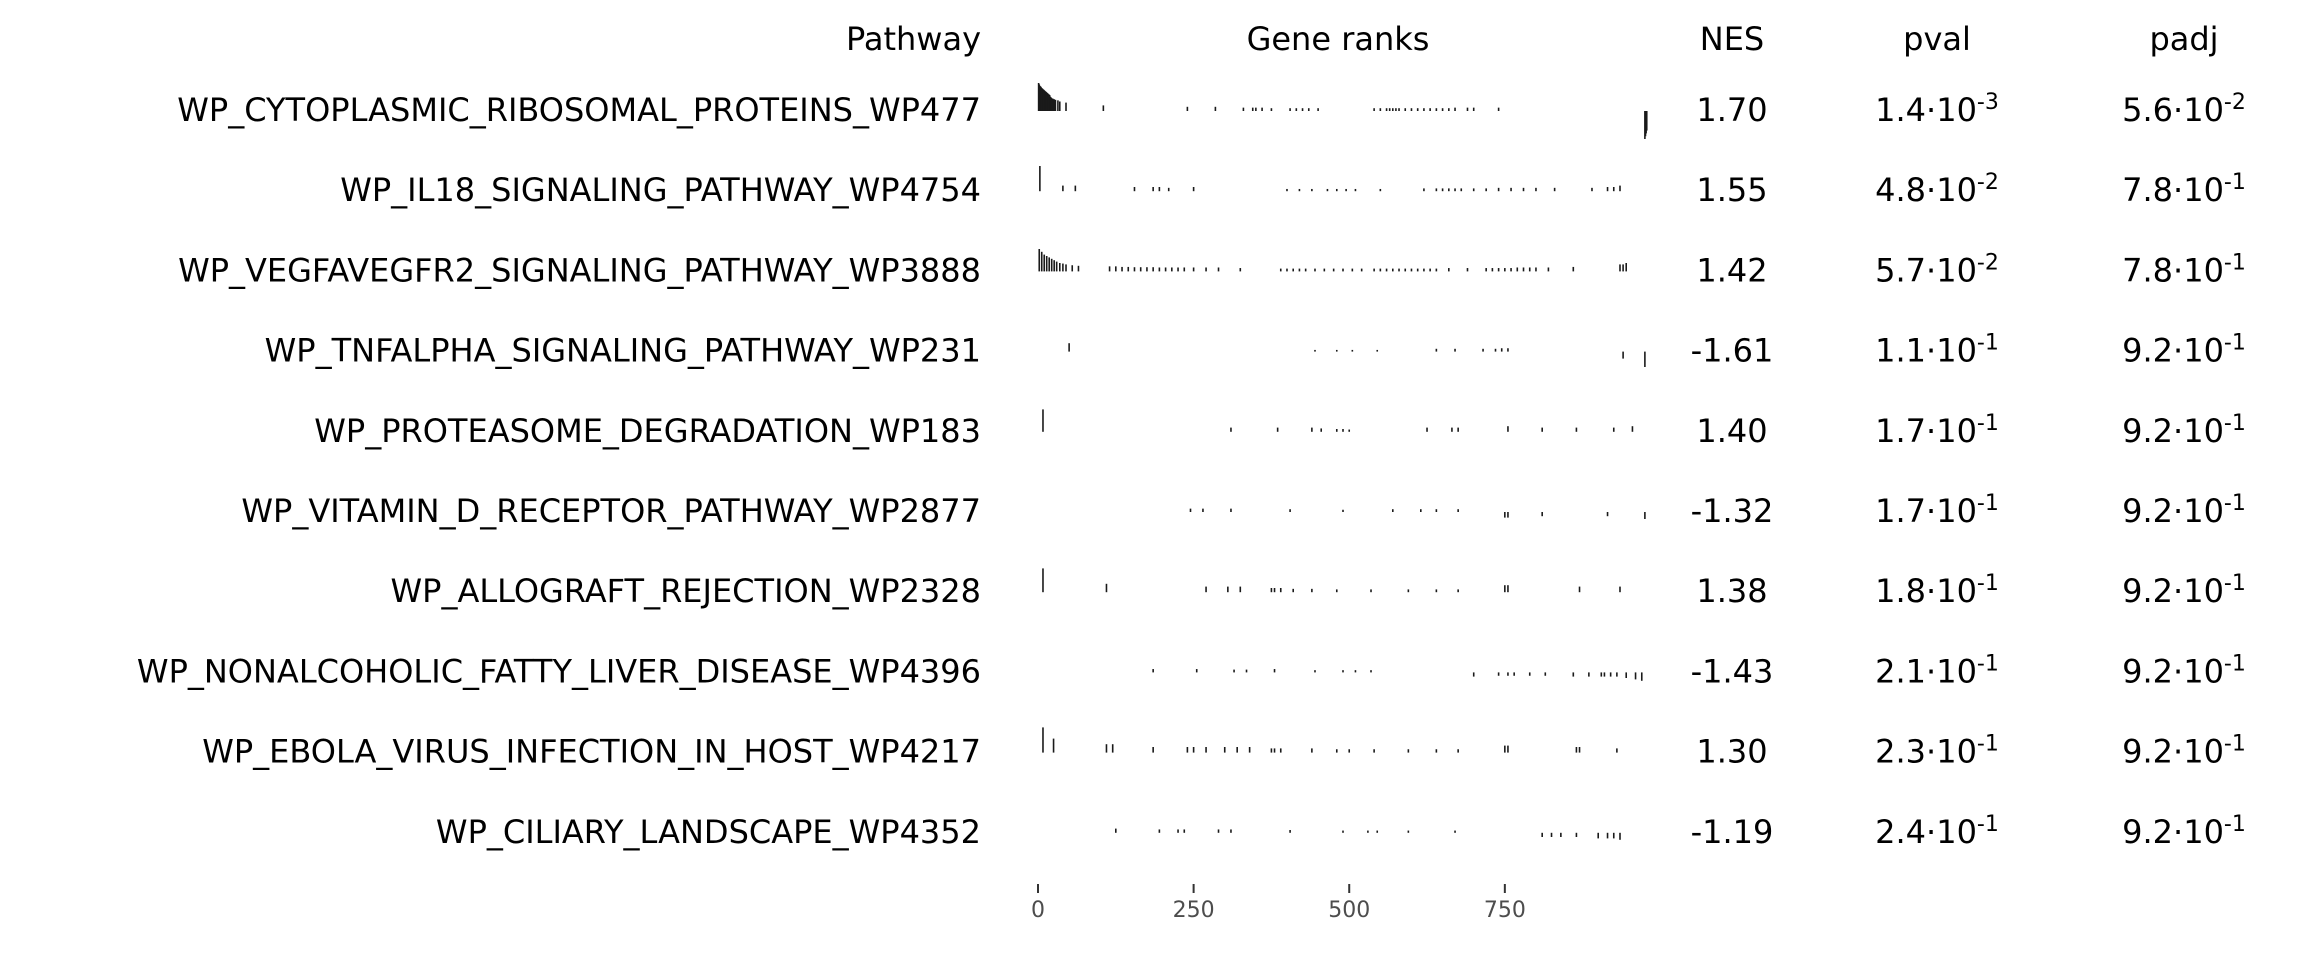 The width and height of the screenshot is (2304, 960). I want to click on pval-value-exponent: -3, so click(1988, 102).